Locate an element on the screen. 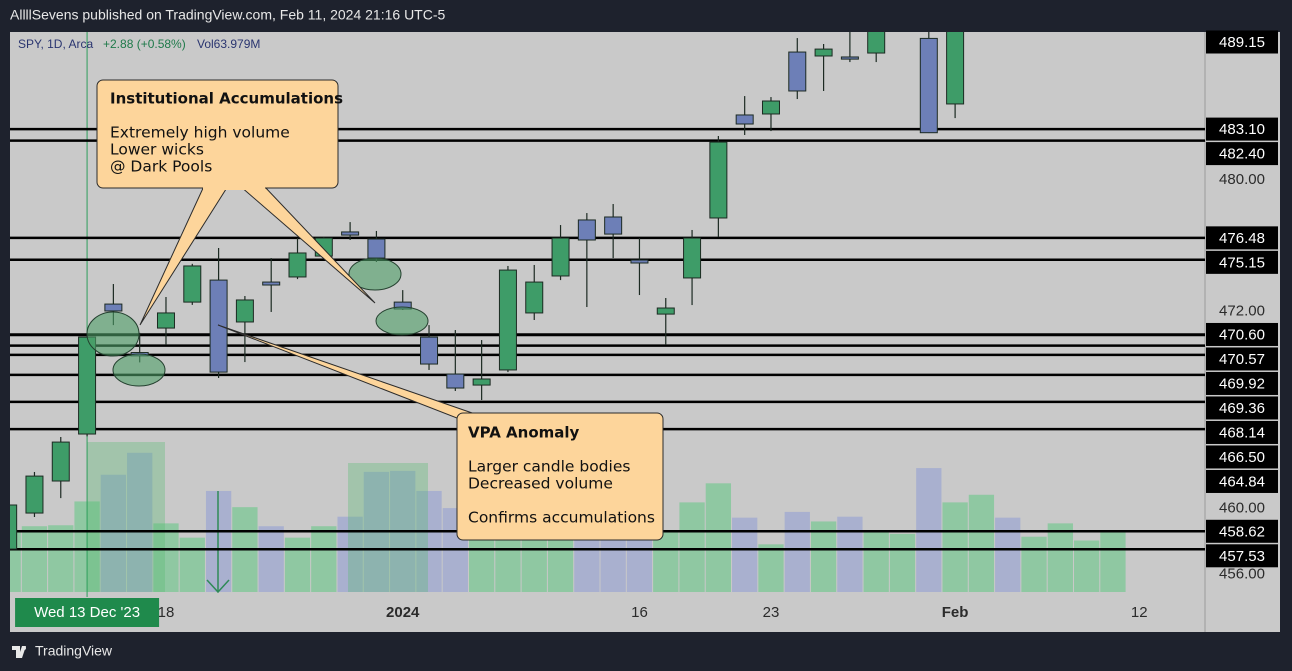 Image resolution: width=1292 pixels, height=671 pixels. level-label: 475.15 is located at coordinates (1242, 262).